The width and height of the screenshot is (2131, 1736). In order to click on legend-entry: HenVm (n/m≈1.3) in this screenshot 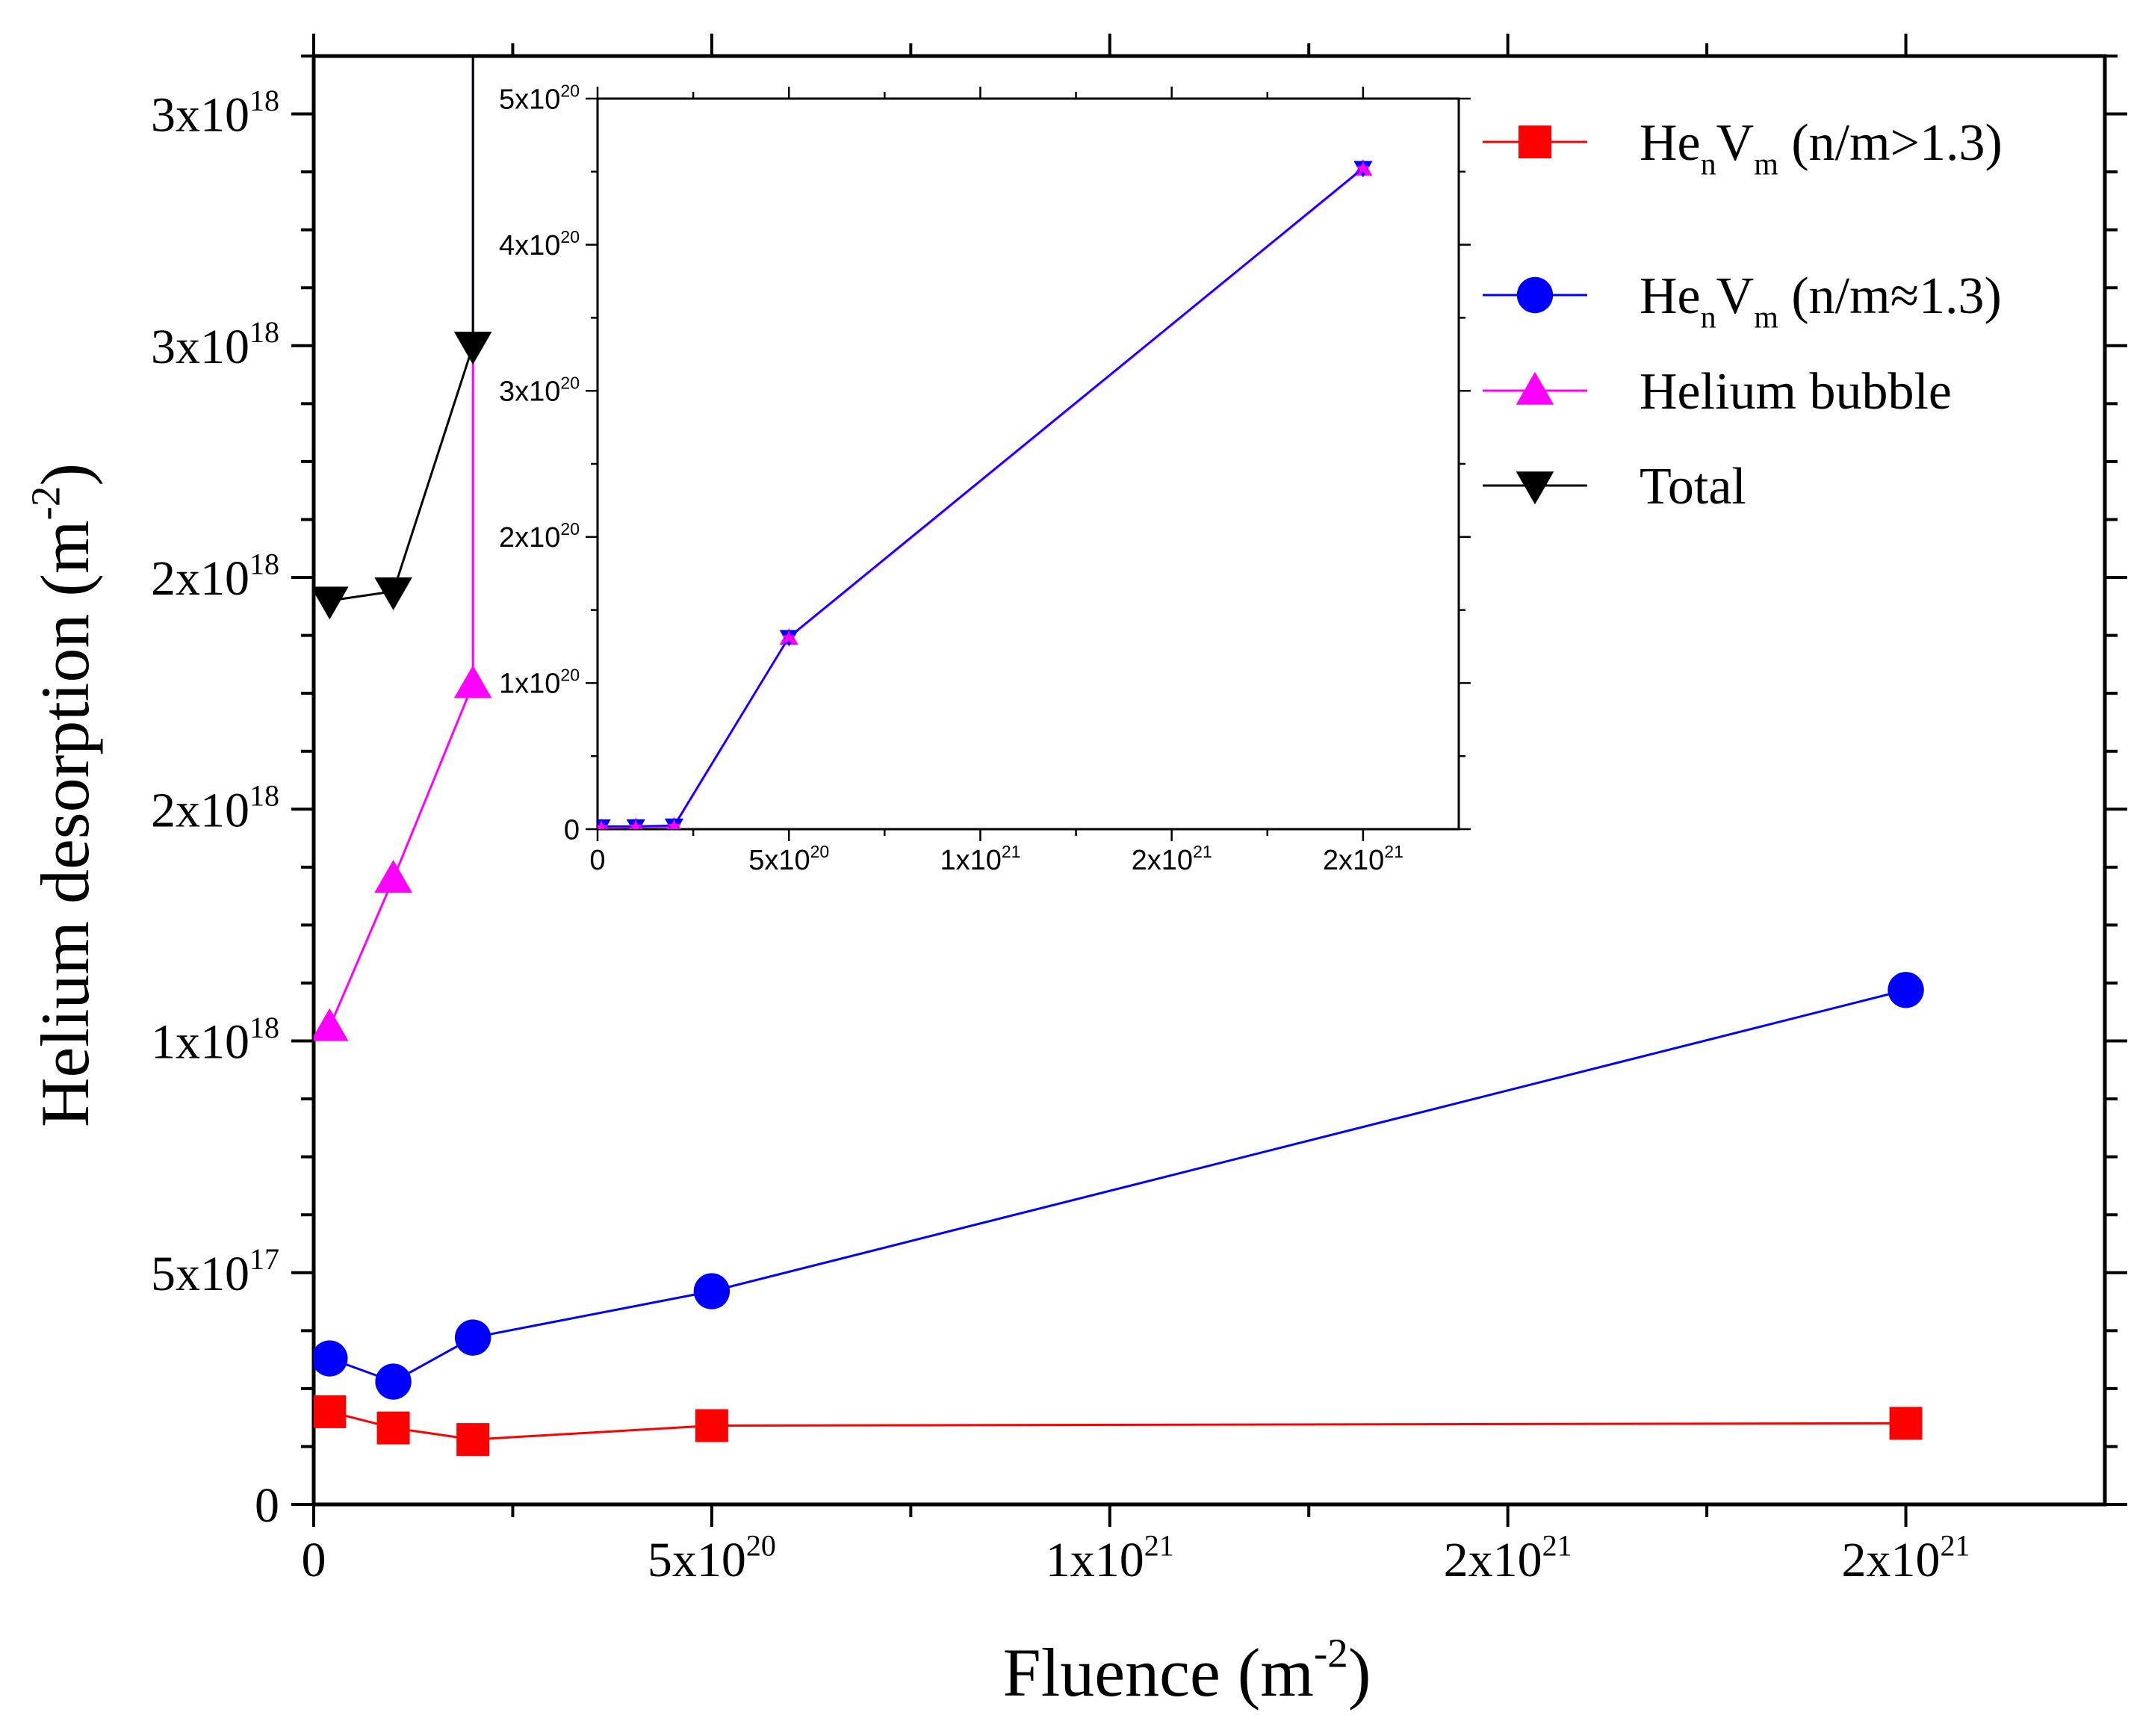, I will do `click(1742, 301)`.